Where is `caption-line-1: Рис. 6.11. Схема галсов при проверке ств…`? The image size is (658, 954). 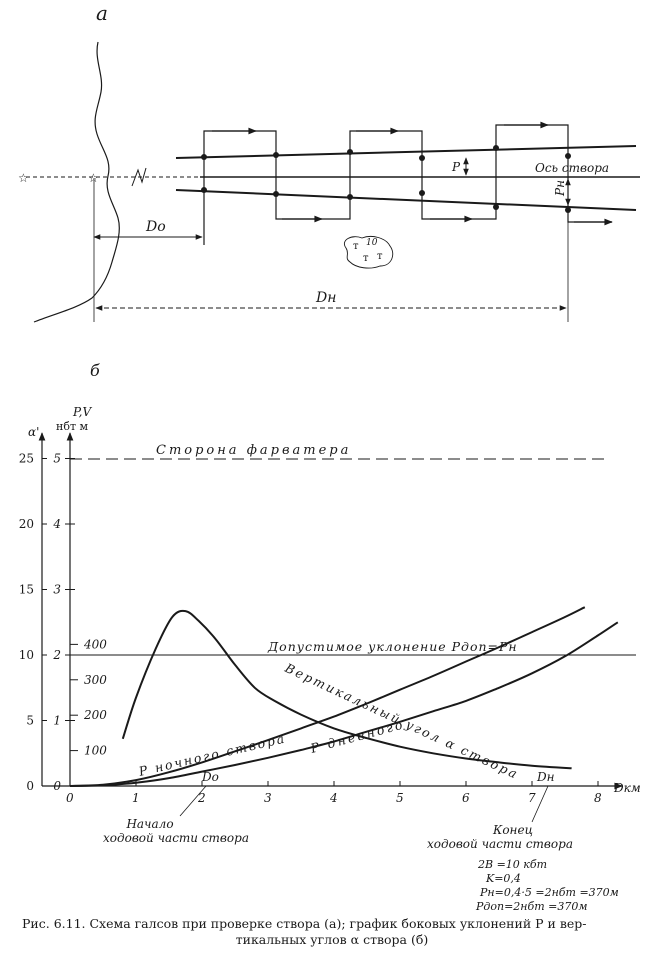
caption-line-1: Рис. 6.11. Схема галсов при проверке ств… is located at coordinates (304, 923).